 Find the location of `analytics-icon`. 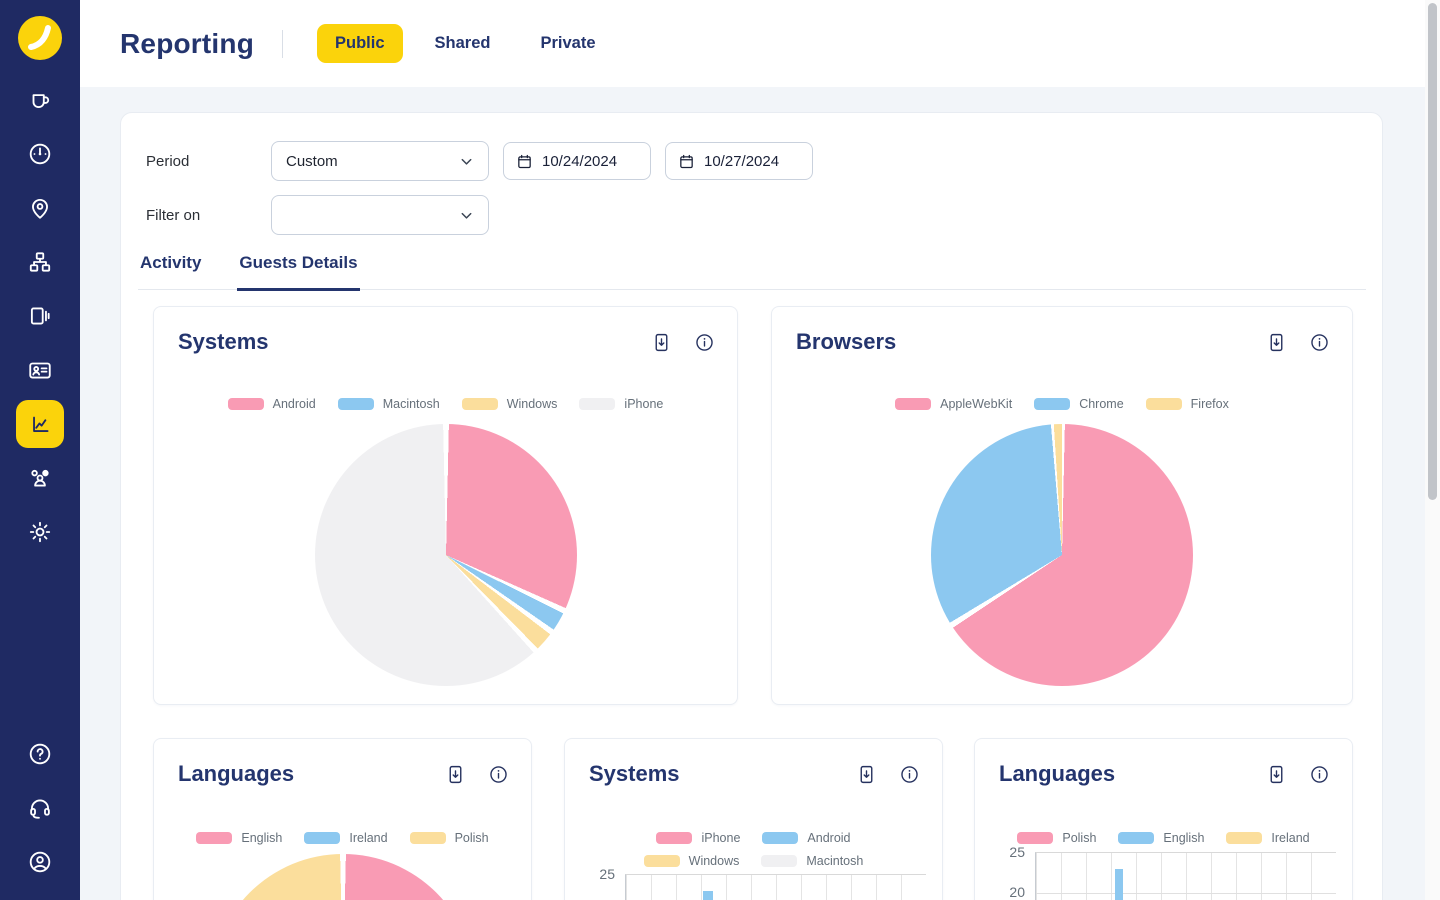

analytics-icon is located at coordinates (41, 424).